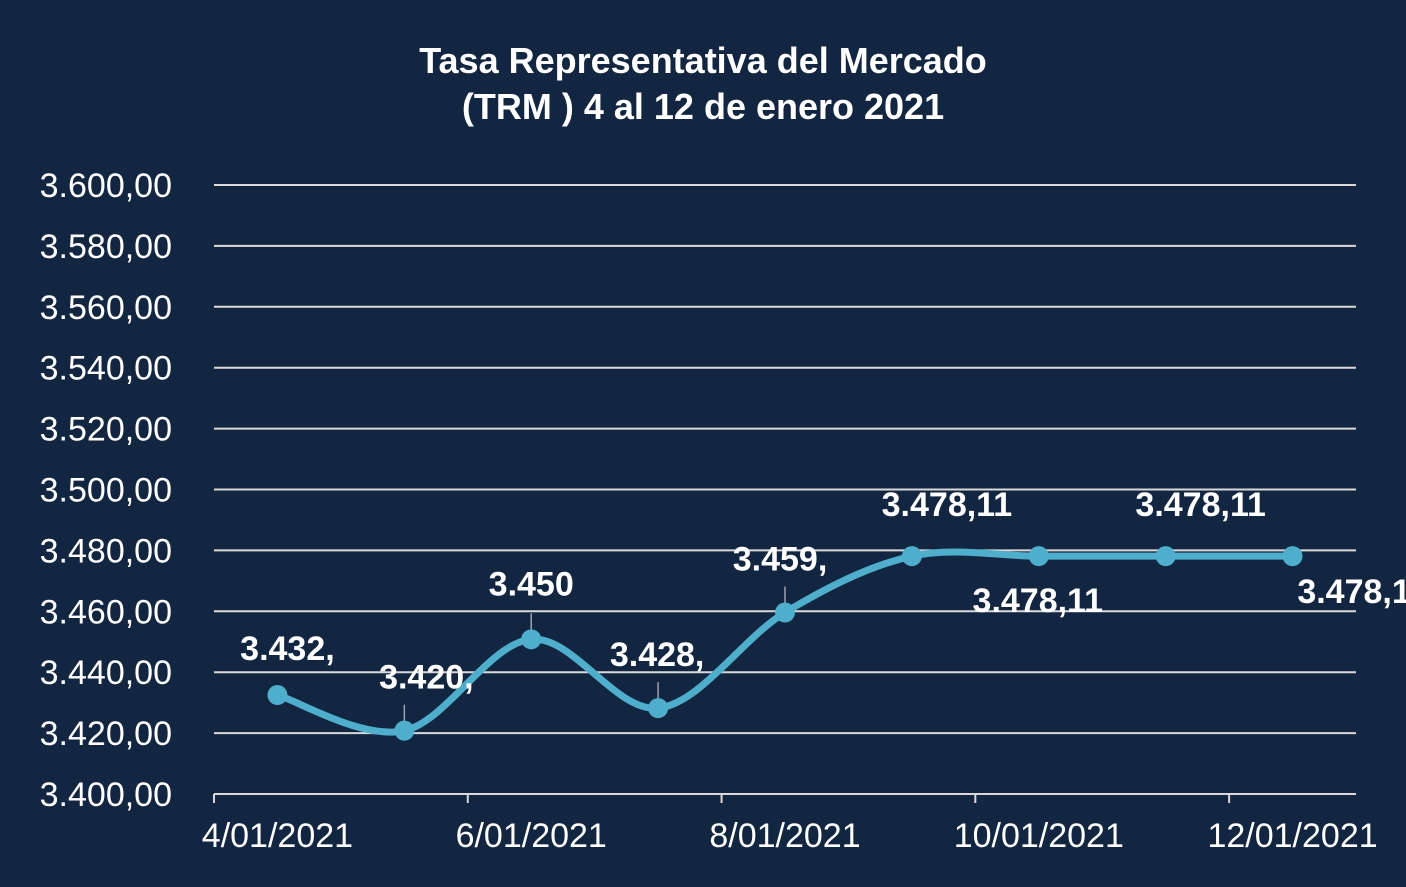 This screenshot has height=887, width=1406. Describe the element at coordinates (106, 734) in the screenshot. I see `y-tick-label: 3.420,00` at that location.